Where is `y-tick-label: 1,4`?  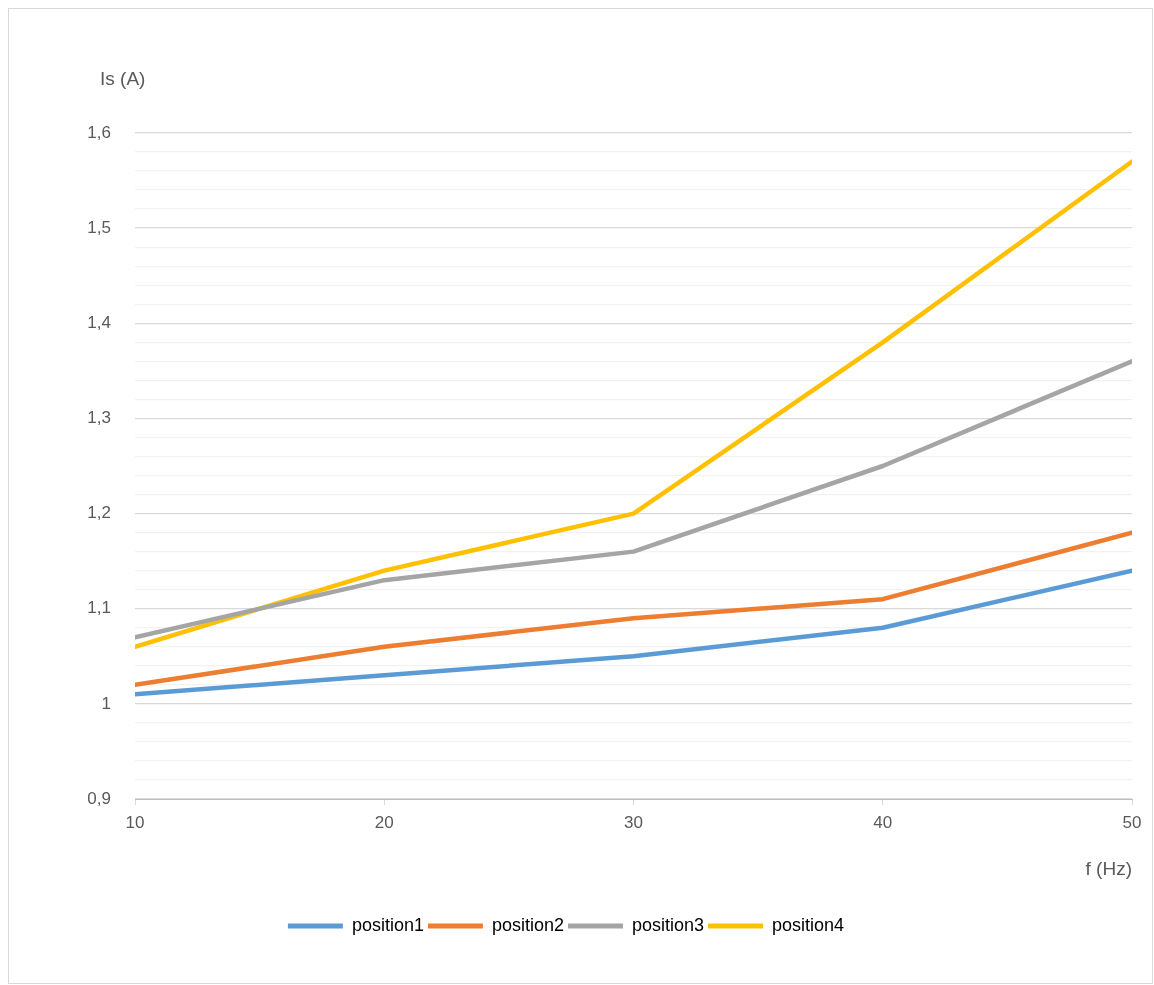
y-tick-label: 1,4 is located at coordinates (99, 322).